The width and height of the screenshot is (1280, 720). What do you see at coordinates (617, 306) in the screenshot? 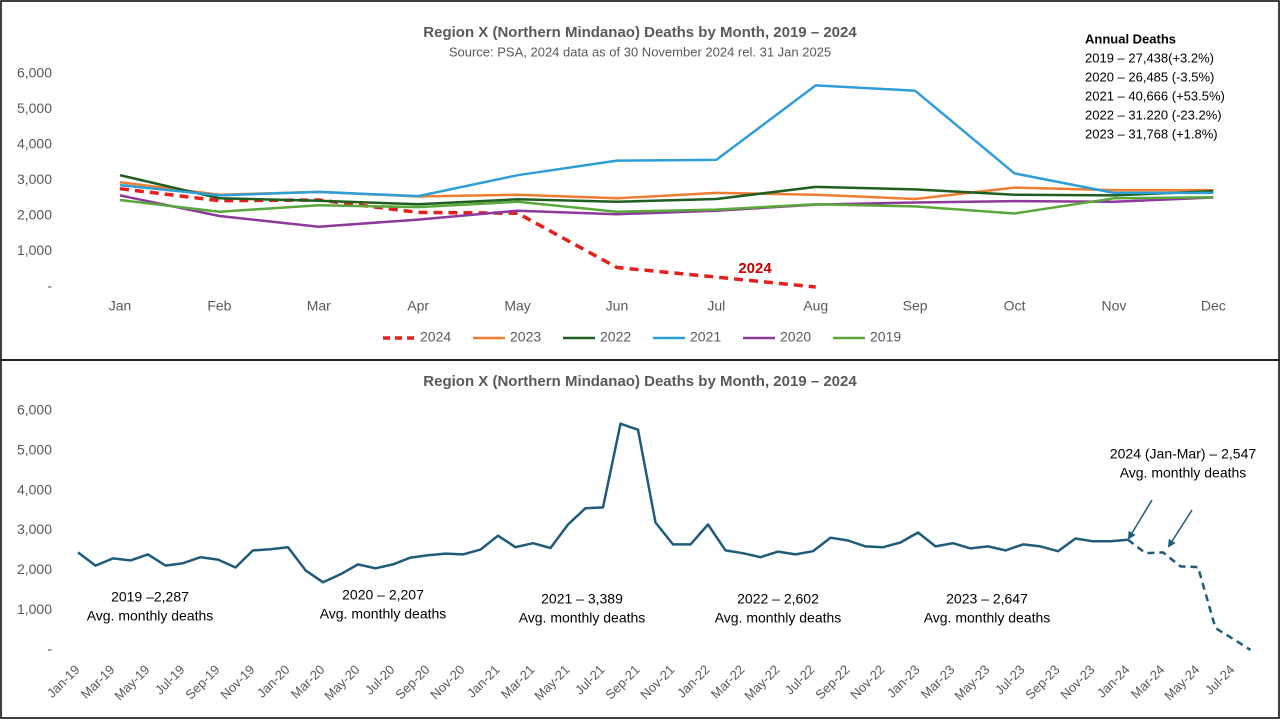
I see `x-tick-label: Jun` at bounding box center [617, 306].